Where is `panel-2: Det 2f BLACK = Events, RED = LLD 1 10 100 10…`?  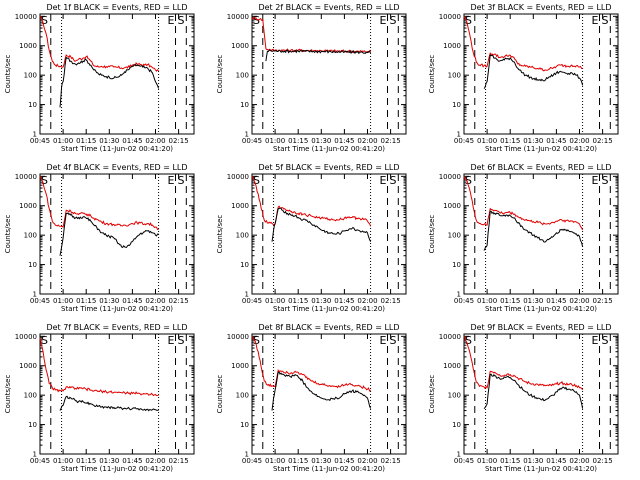
panel-2: Det 2f BLACK = Events, RED = LLD 1 10 100 10… is located at coordinates (311, 78).